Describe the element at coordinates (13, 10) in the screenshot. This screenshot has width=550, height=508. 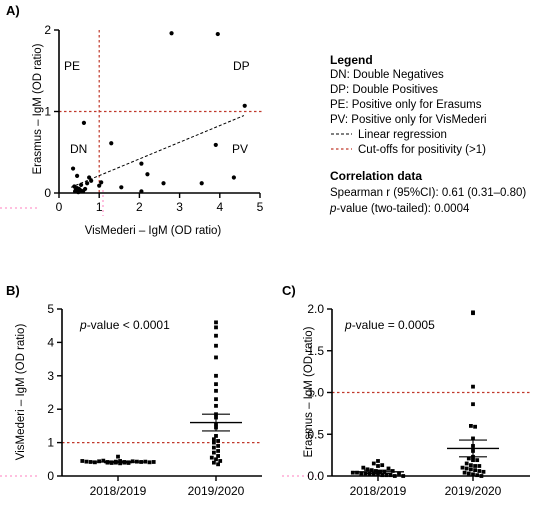
I see `panel-label-a: A)` at that location.